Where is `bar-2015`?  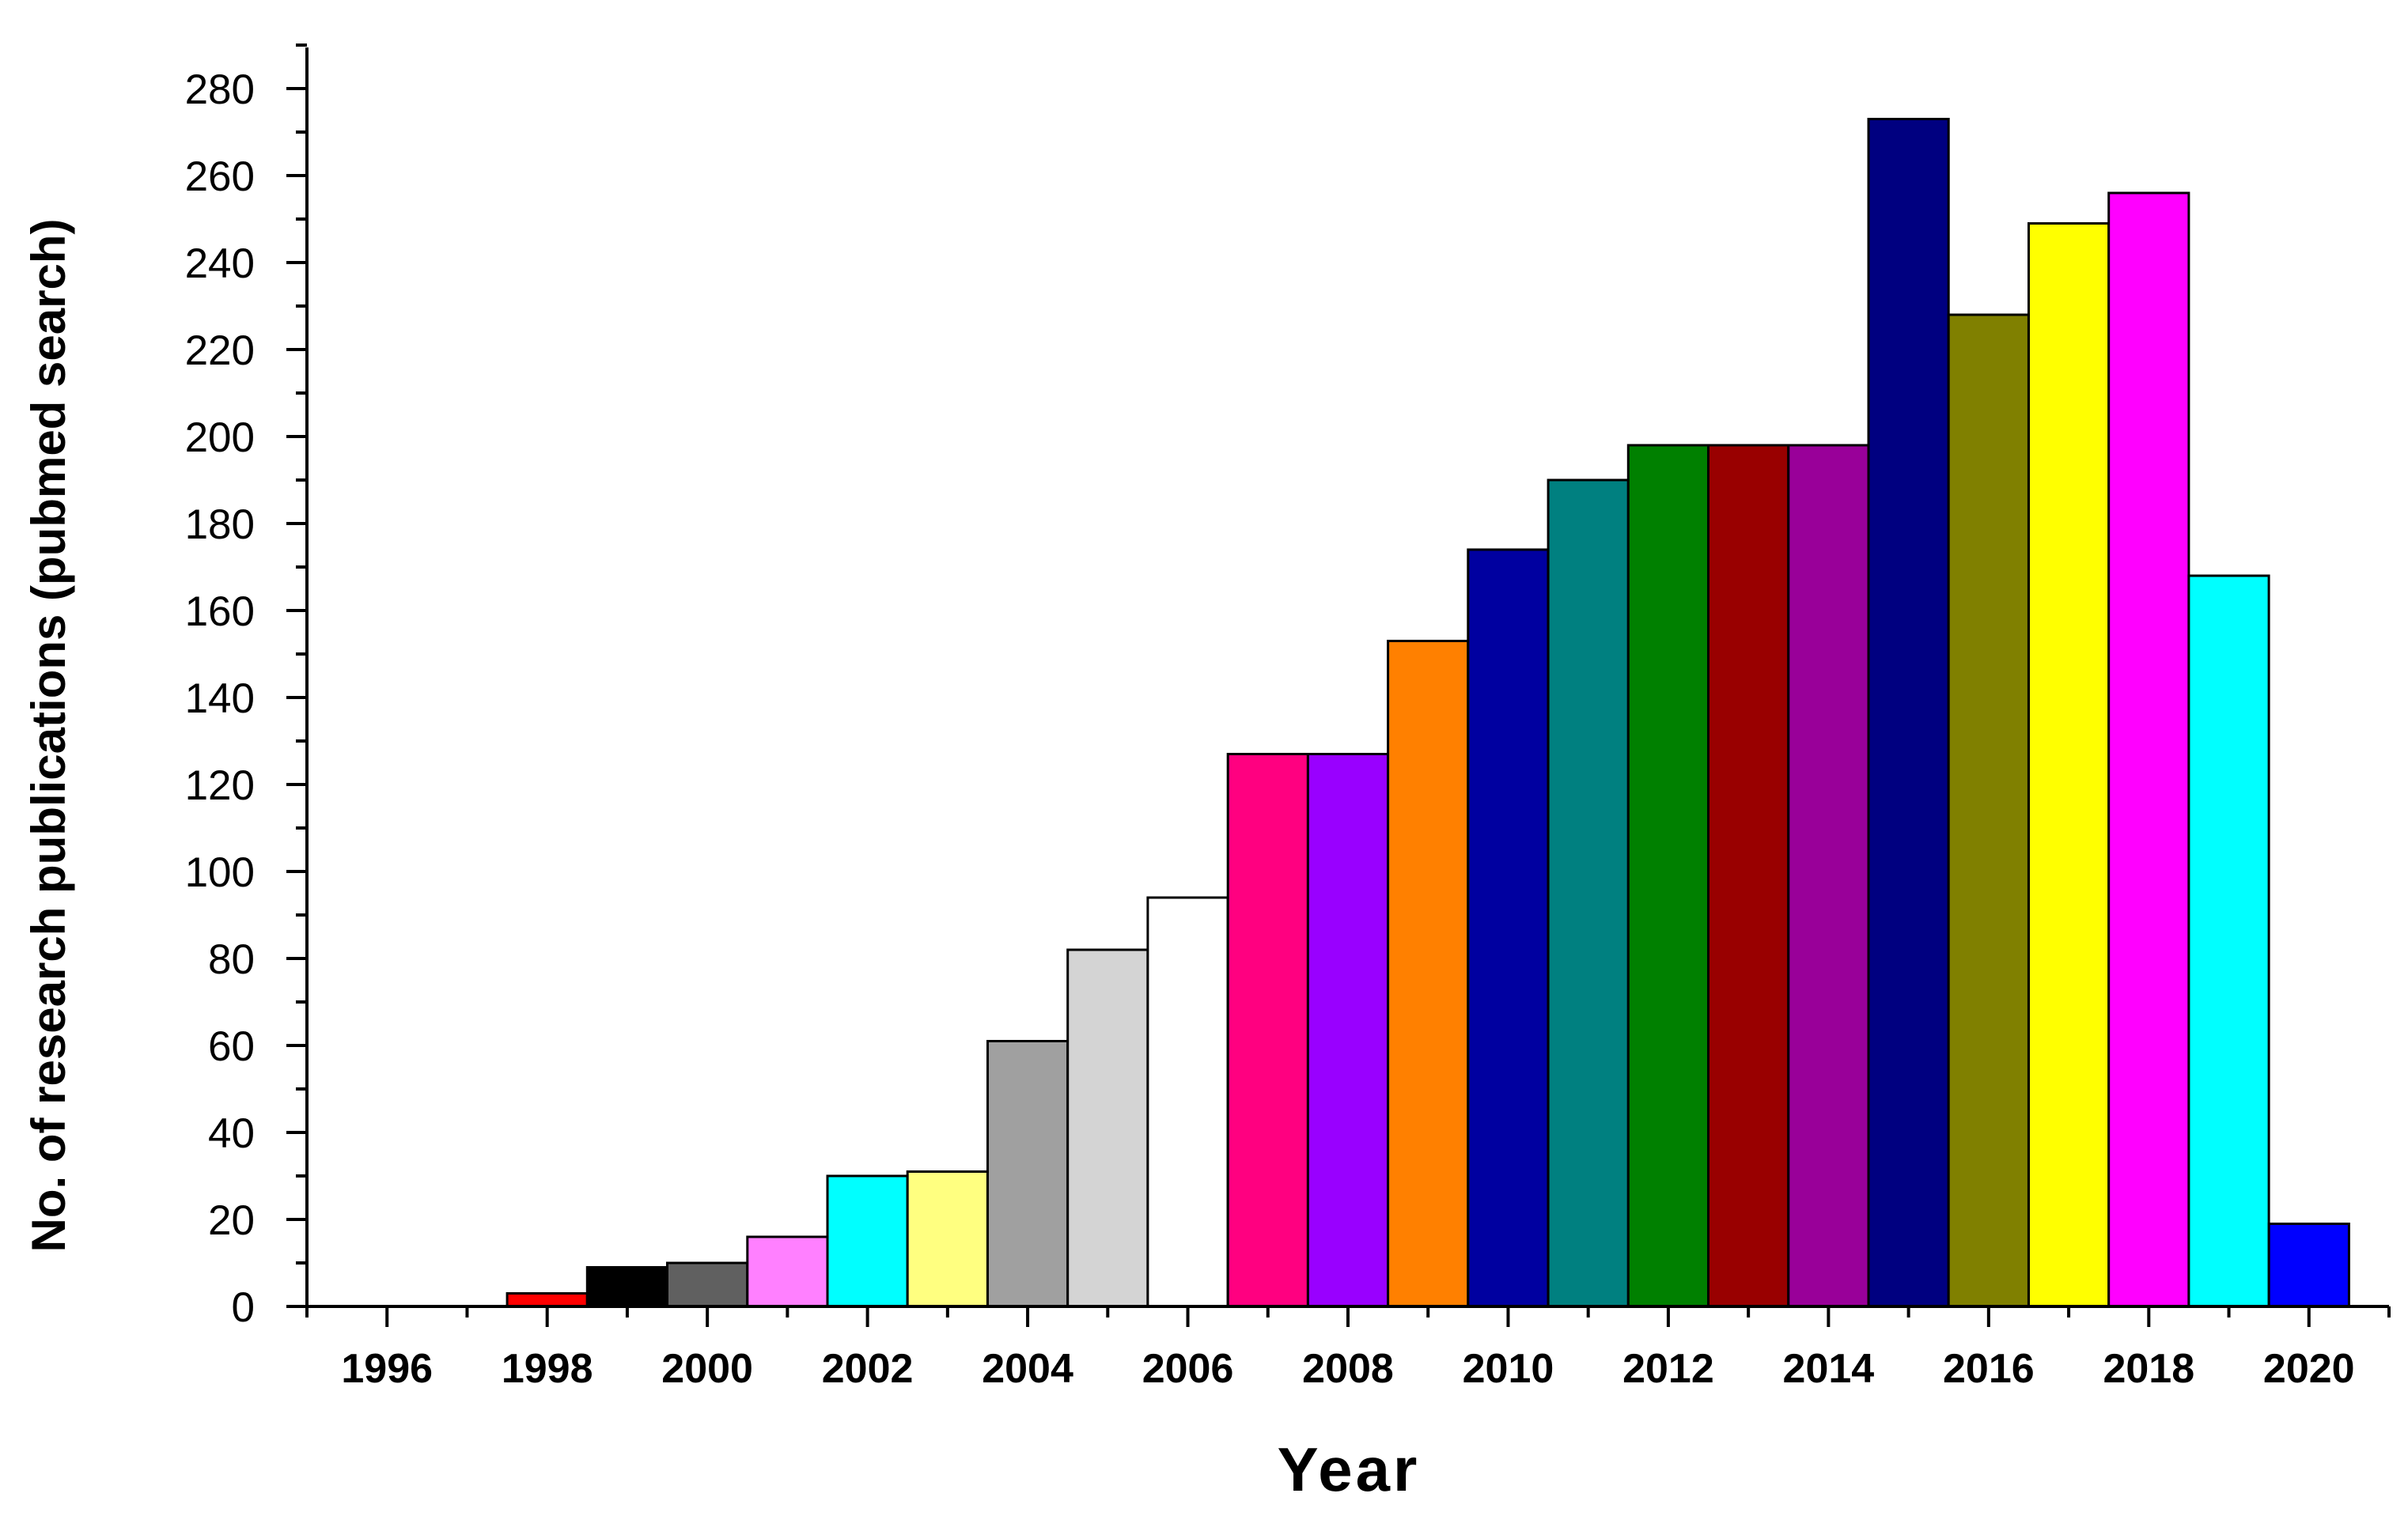
bar-2015 is located at coordinates (1908, 713).